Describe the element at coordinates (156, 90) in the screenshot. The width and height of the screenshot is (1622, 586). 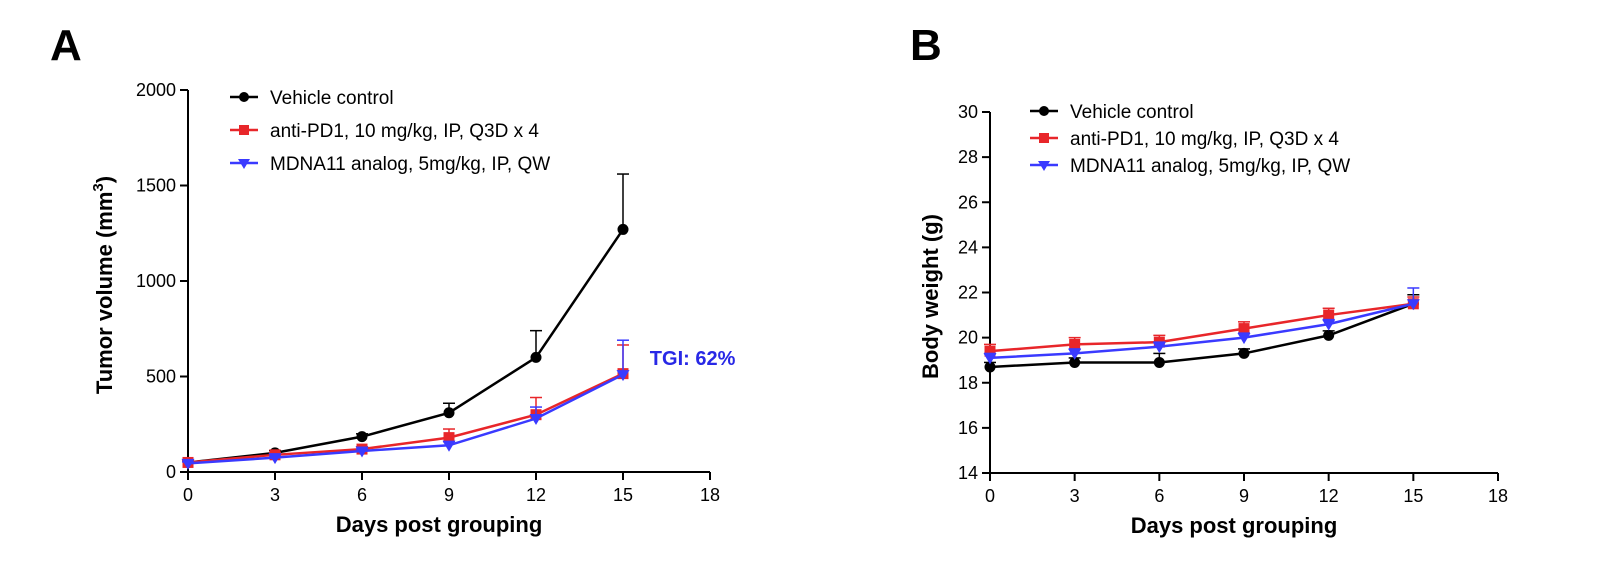
I see `y-tick-label: 2000` at that location.